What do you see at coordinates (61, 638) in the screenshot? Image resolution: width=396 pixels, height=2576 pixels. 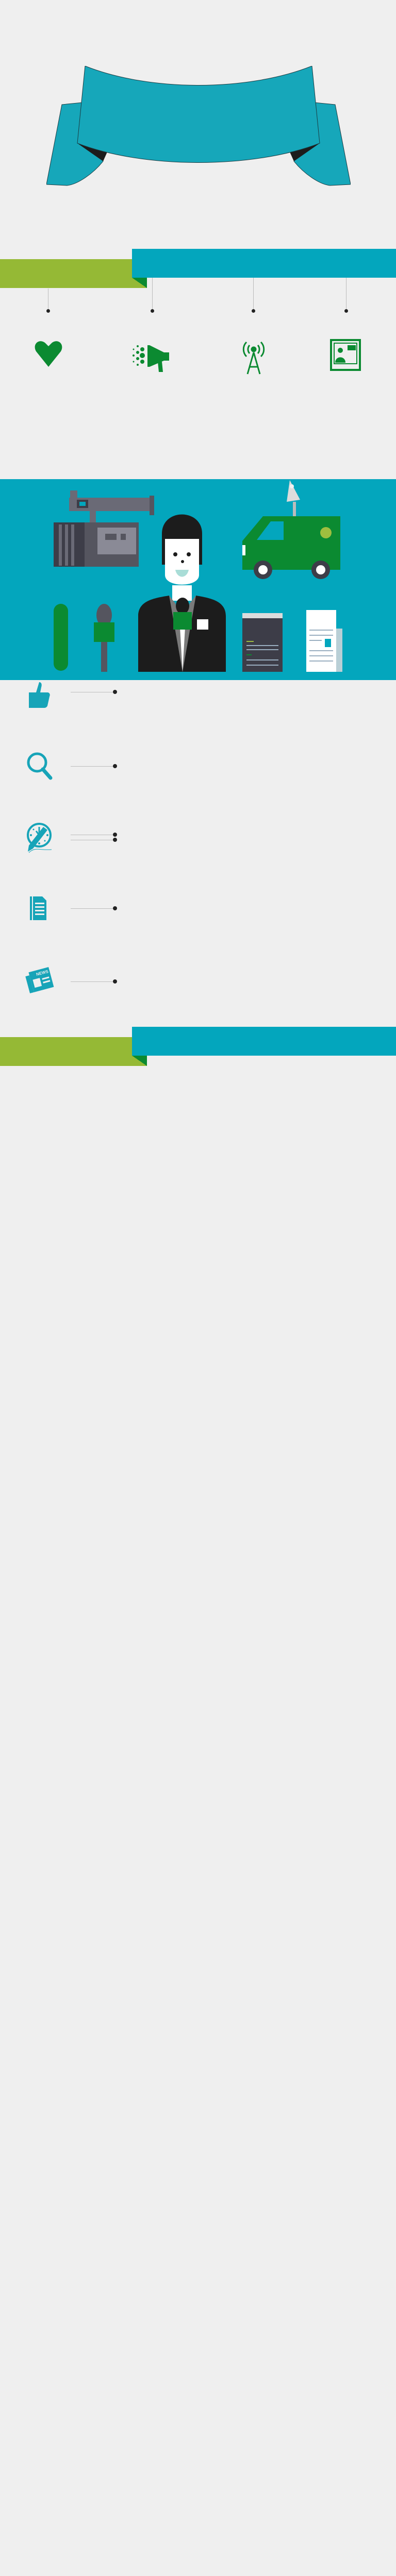 I see `news-badge-icon` at bounding box center [61, 638].